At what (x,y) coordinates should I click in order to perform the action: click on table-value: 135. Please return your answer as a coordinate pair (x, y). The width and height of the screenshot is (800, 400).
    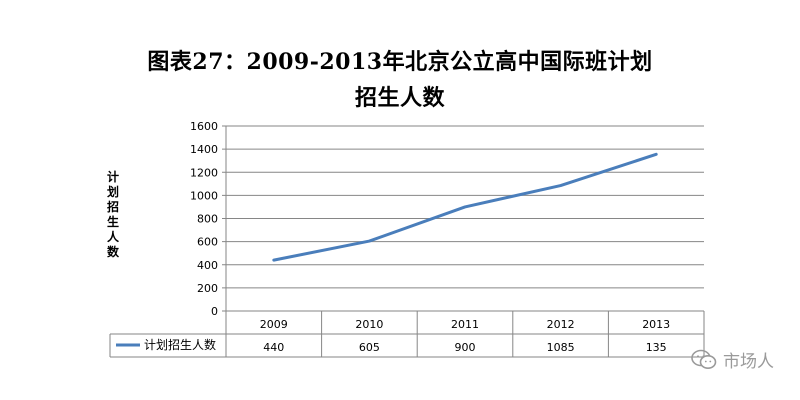
    Looking at the image, I should click on (656, 347).